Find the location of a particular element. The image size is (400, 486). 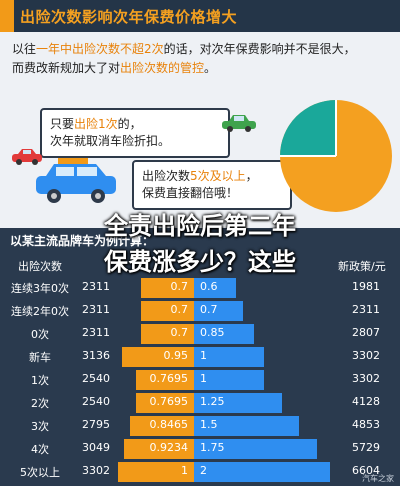

row-old-price: 2795 is located at coordinates (96, 424).